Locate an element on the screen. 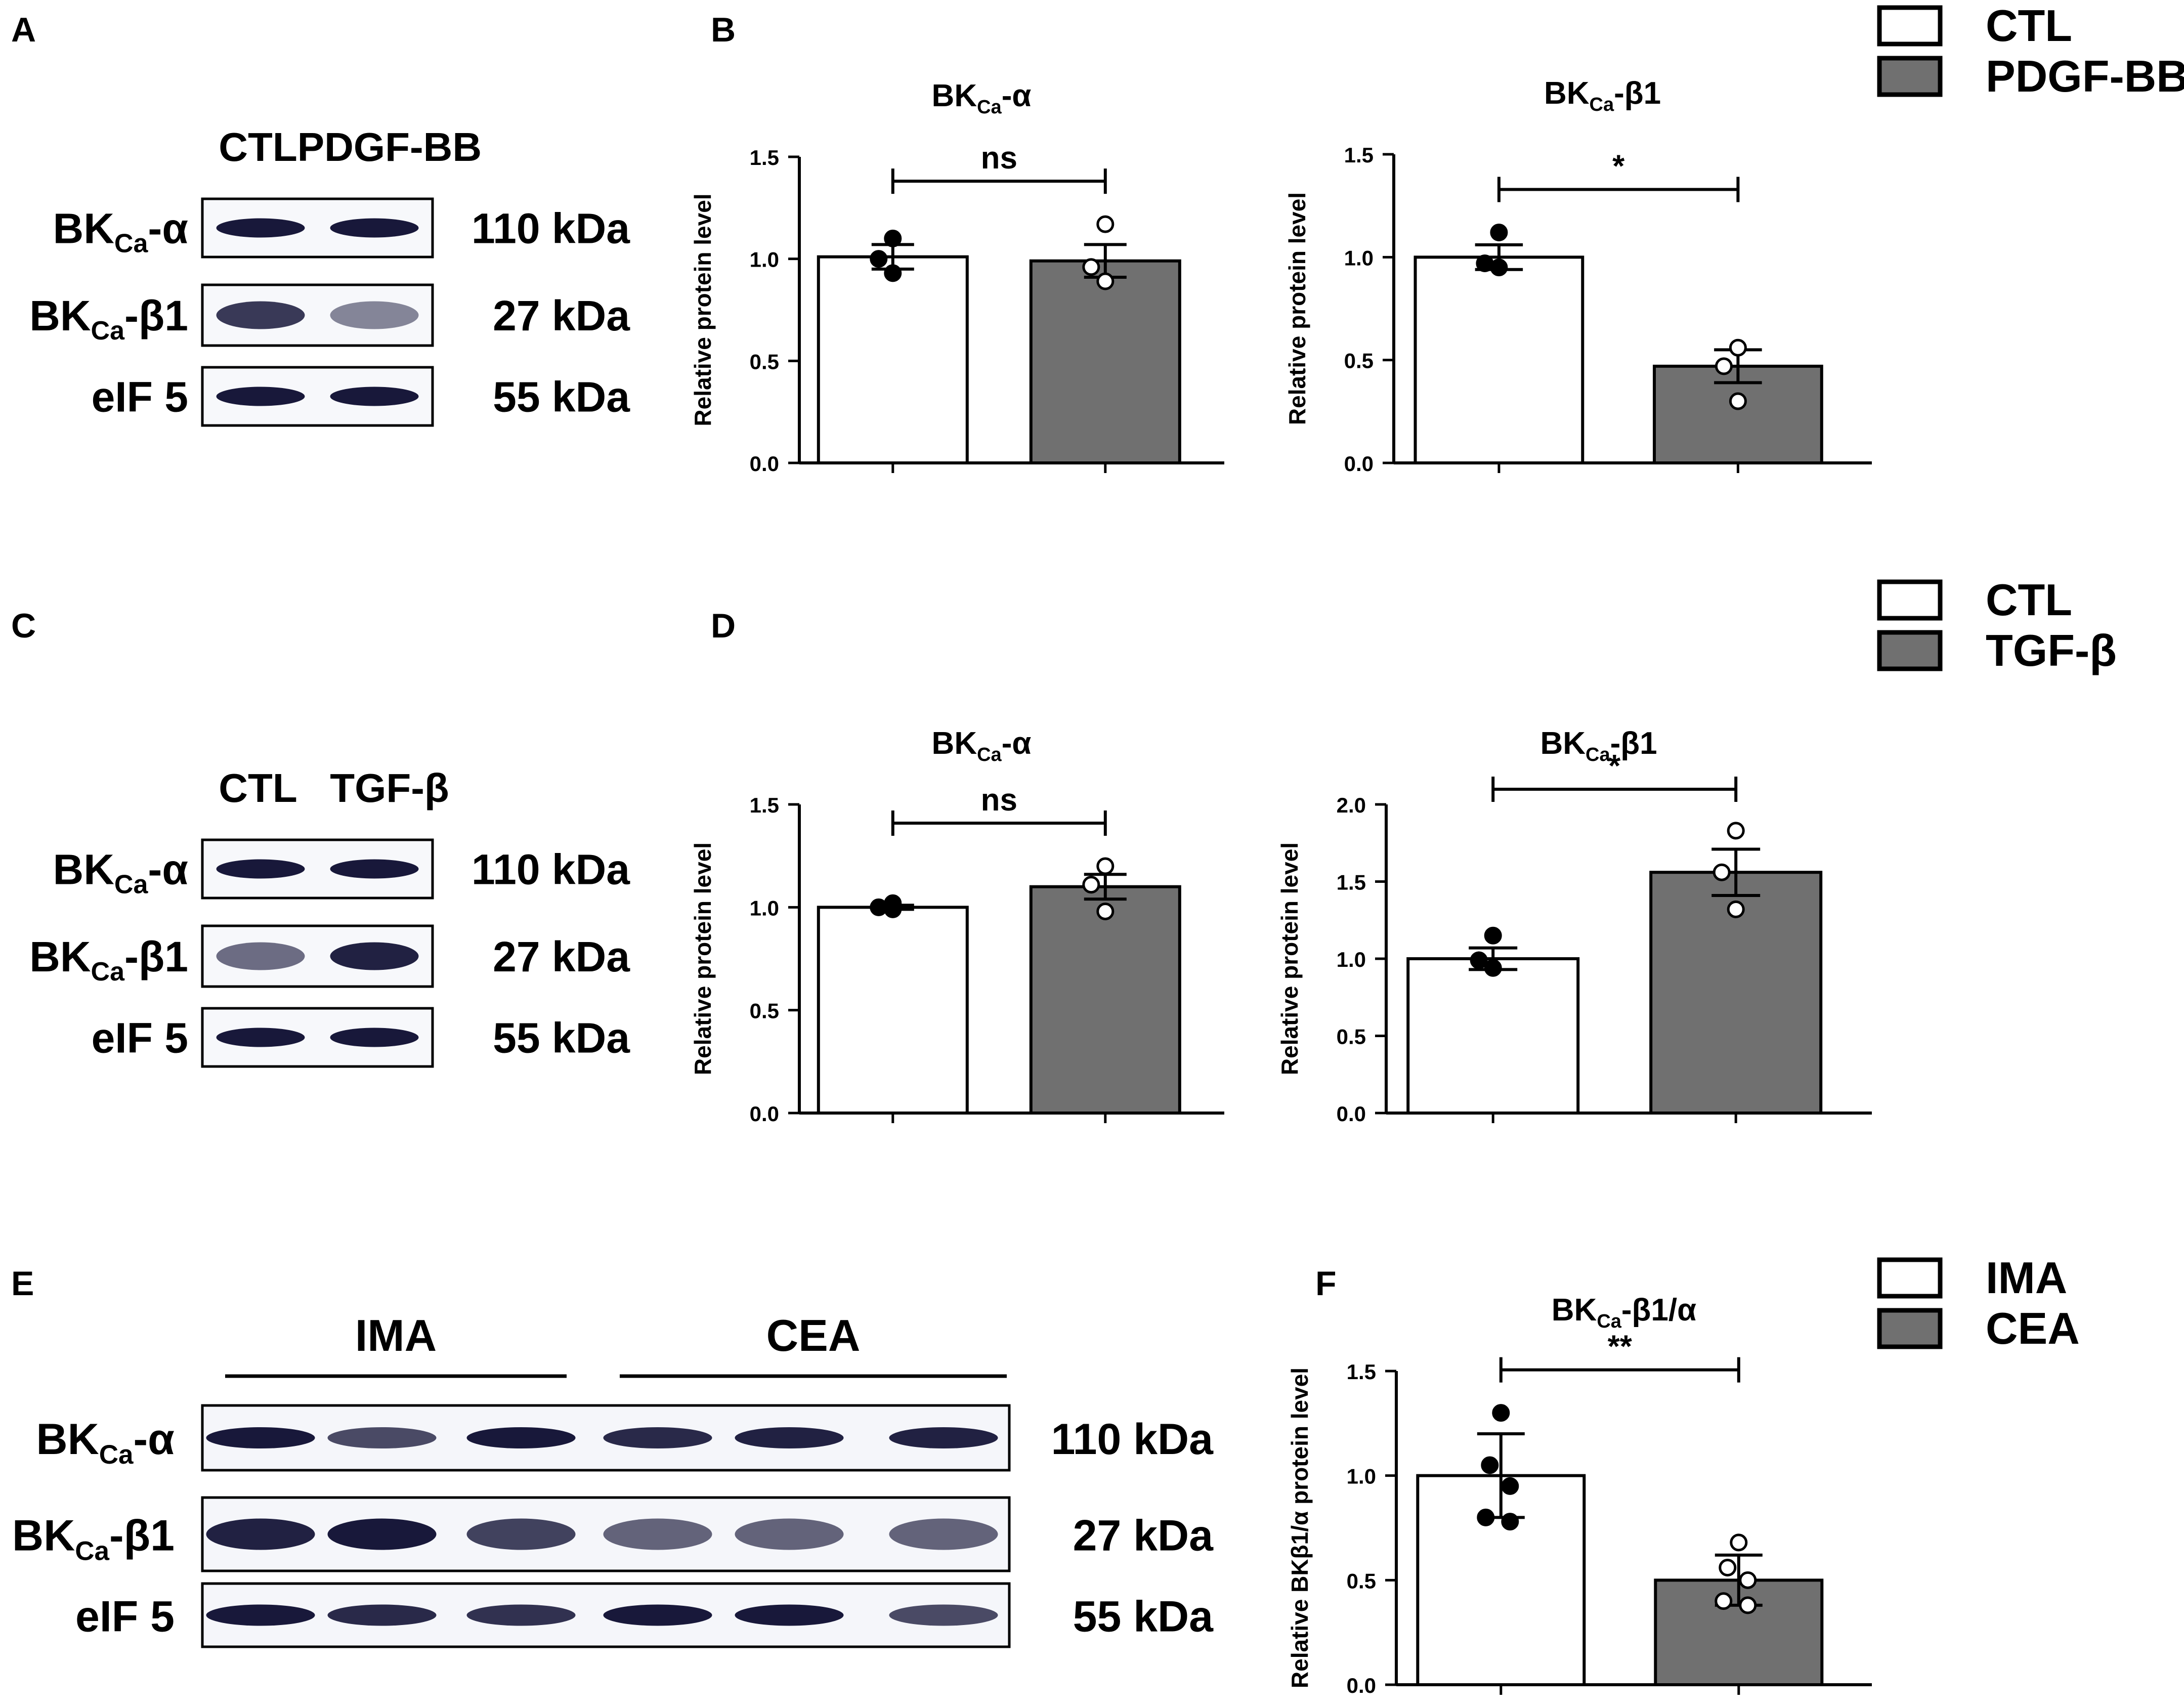  y-tick-label: 2.0 is located at coordinates (1351, 805).